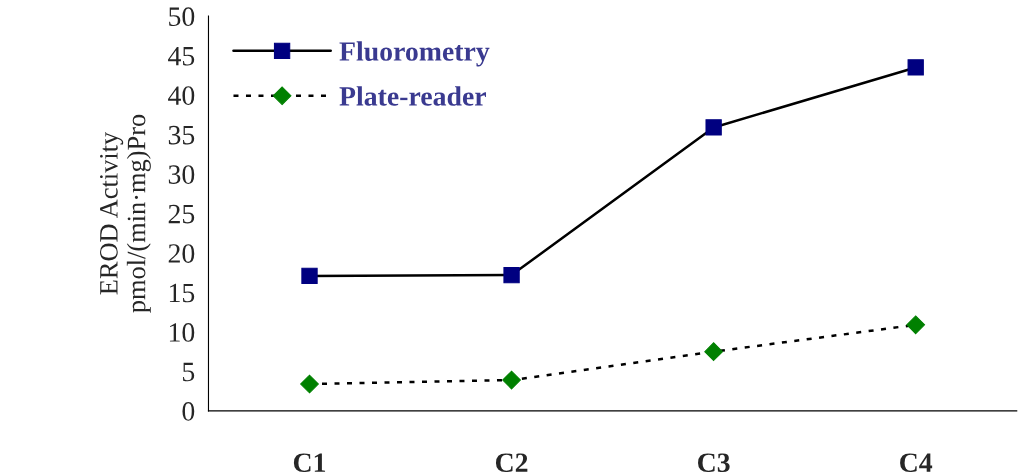  What do you see at coordinates (714, 463) in the screenshot?
I see `x-tick-label: C3` at bounding box center [714, 463].